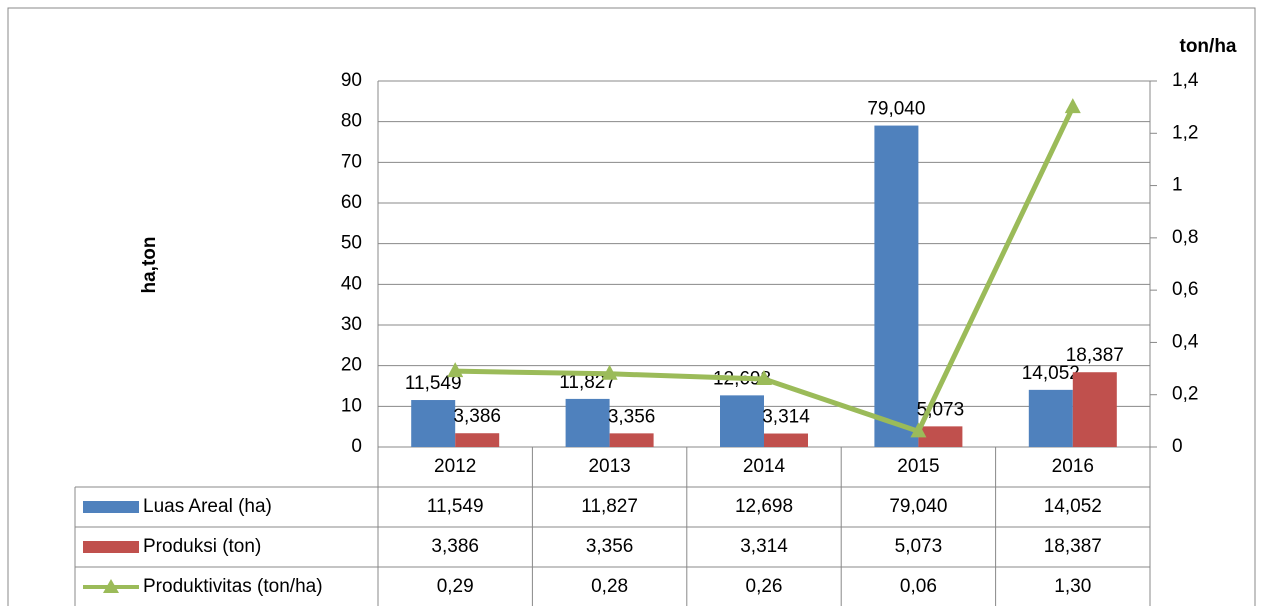 The width and height of the screenshot is (1263, 606). Describe the element at coordinates (233, 586) in the screenshot. I see `legend-label: Produktivitas (ton/ha)` at that location.